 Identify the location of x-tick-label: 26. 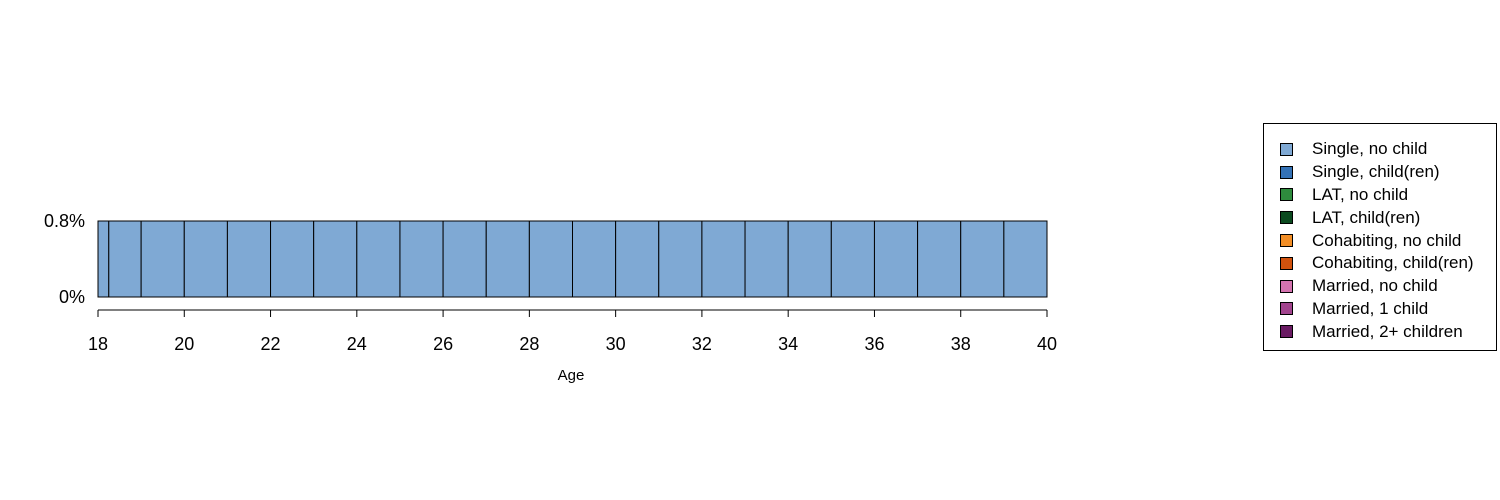
(443, 344).